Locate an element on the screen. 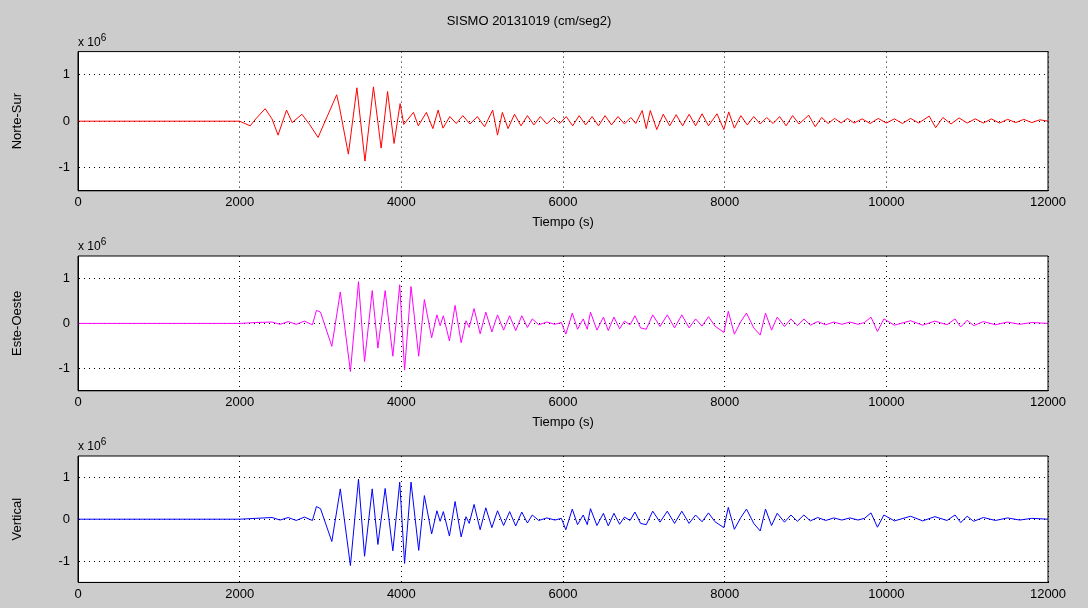 This screenshot has width=1088, height=608. chart-title: SISMO 20131019 (cm/seg2) is located at coordinates (529, 21).